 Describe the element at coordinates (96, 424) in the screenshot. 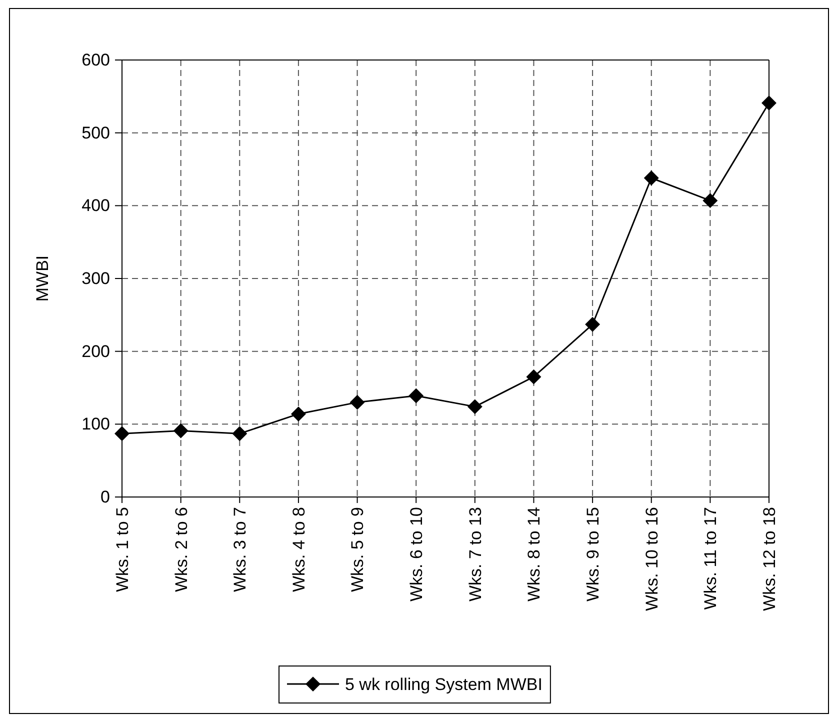

I see `y-tick-label: 100` at that location.